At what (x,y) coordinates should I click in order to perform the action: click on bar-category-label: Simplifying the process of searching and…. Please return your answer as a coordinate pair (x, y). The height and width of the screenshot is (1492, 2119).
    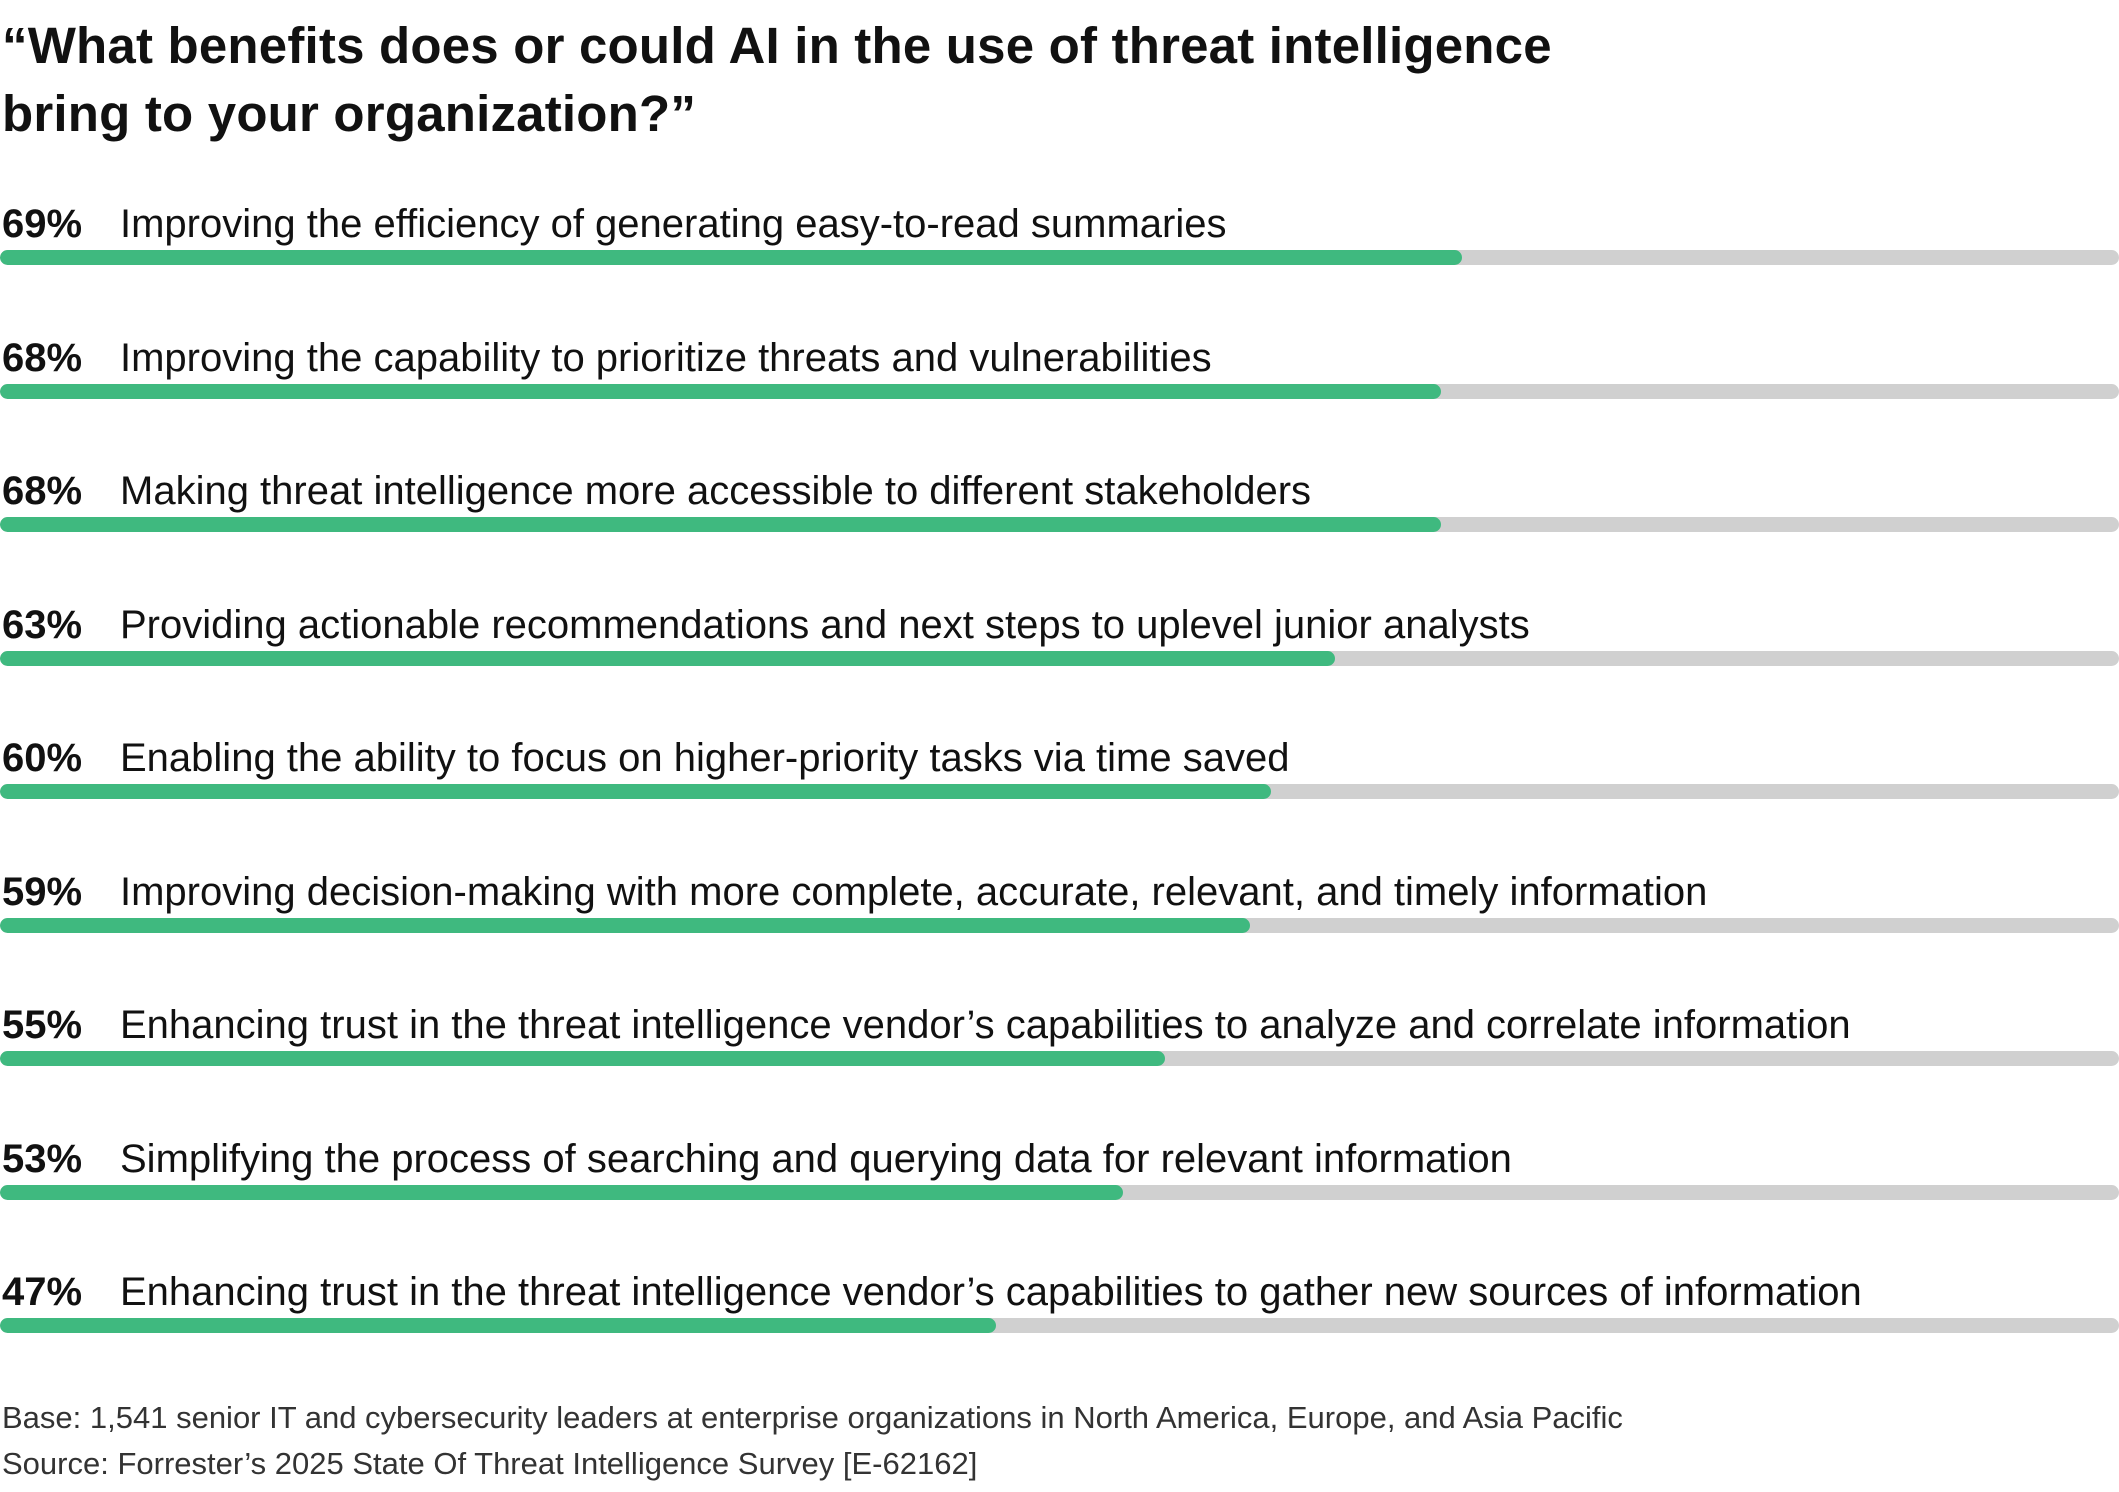
    Looking at the image, I should click on (816, 1158).